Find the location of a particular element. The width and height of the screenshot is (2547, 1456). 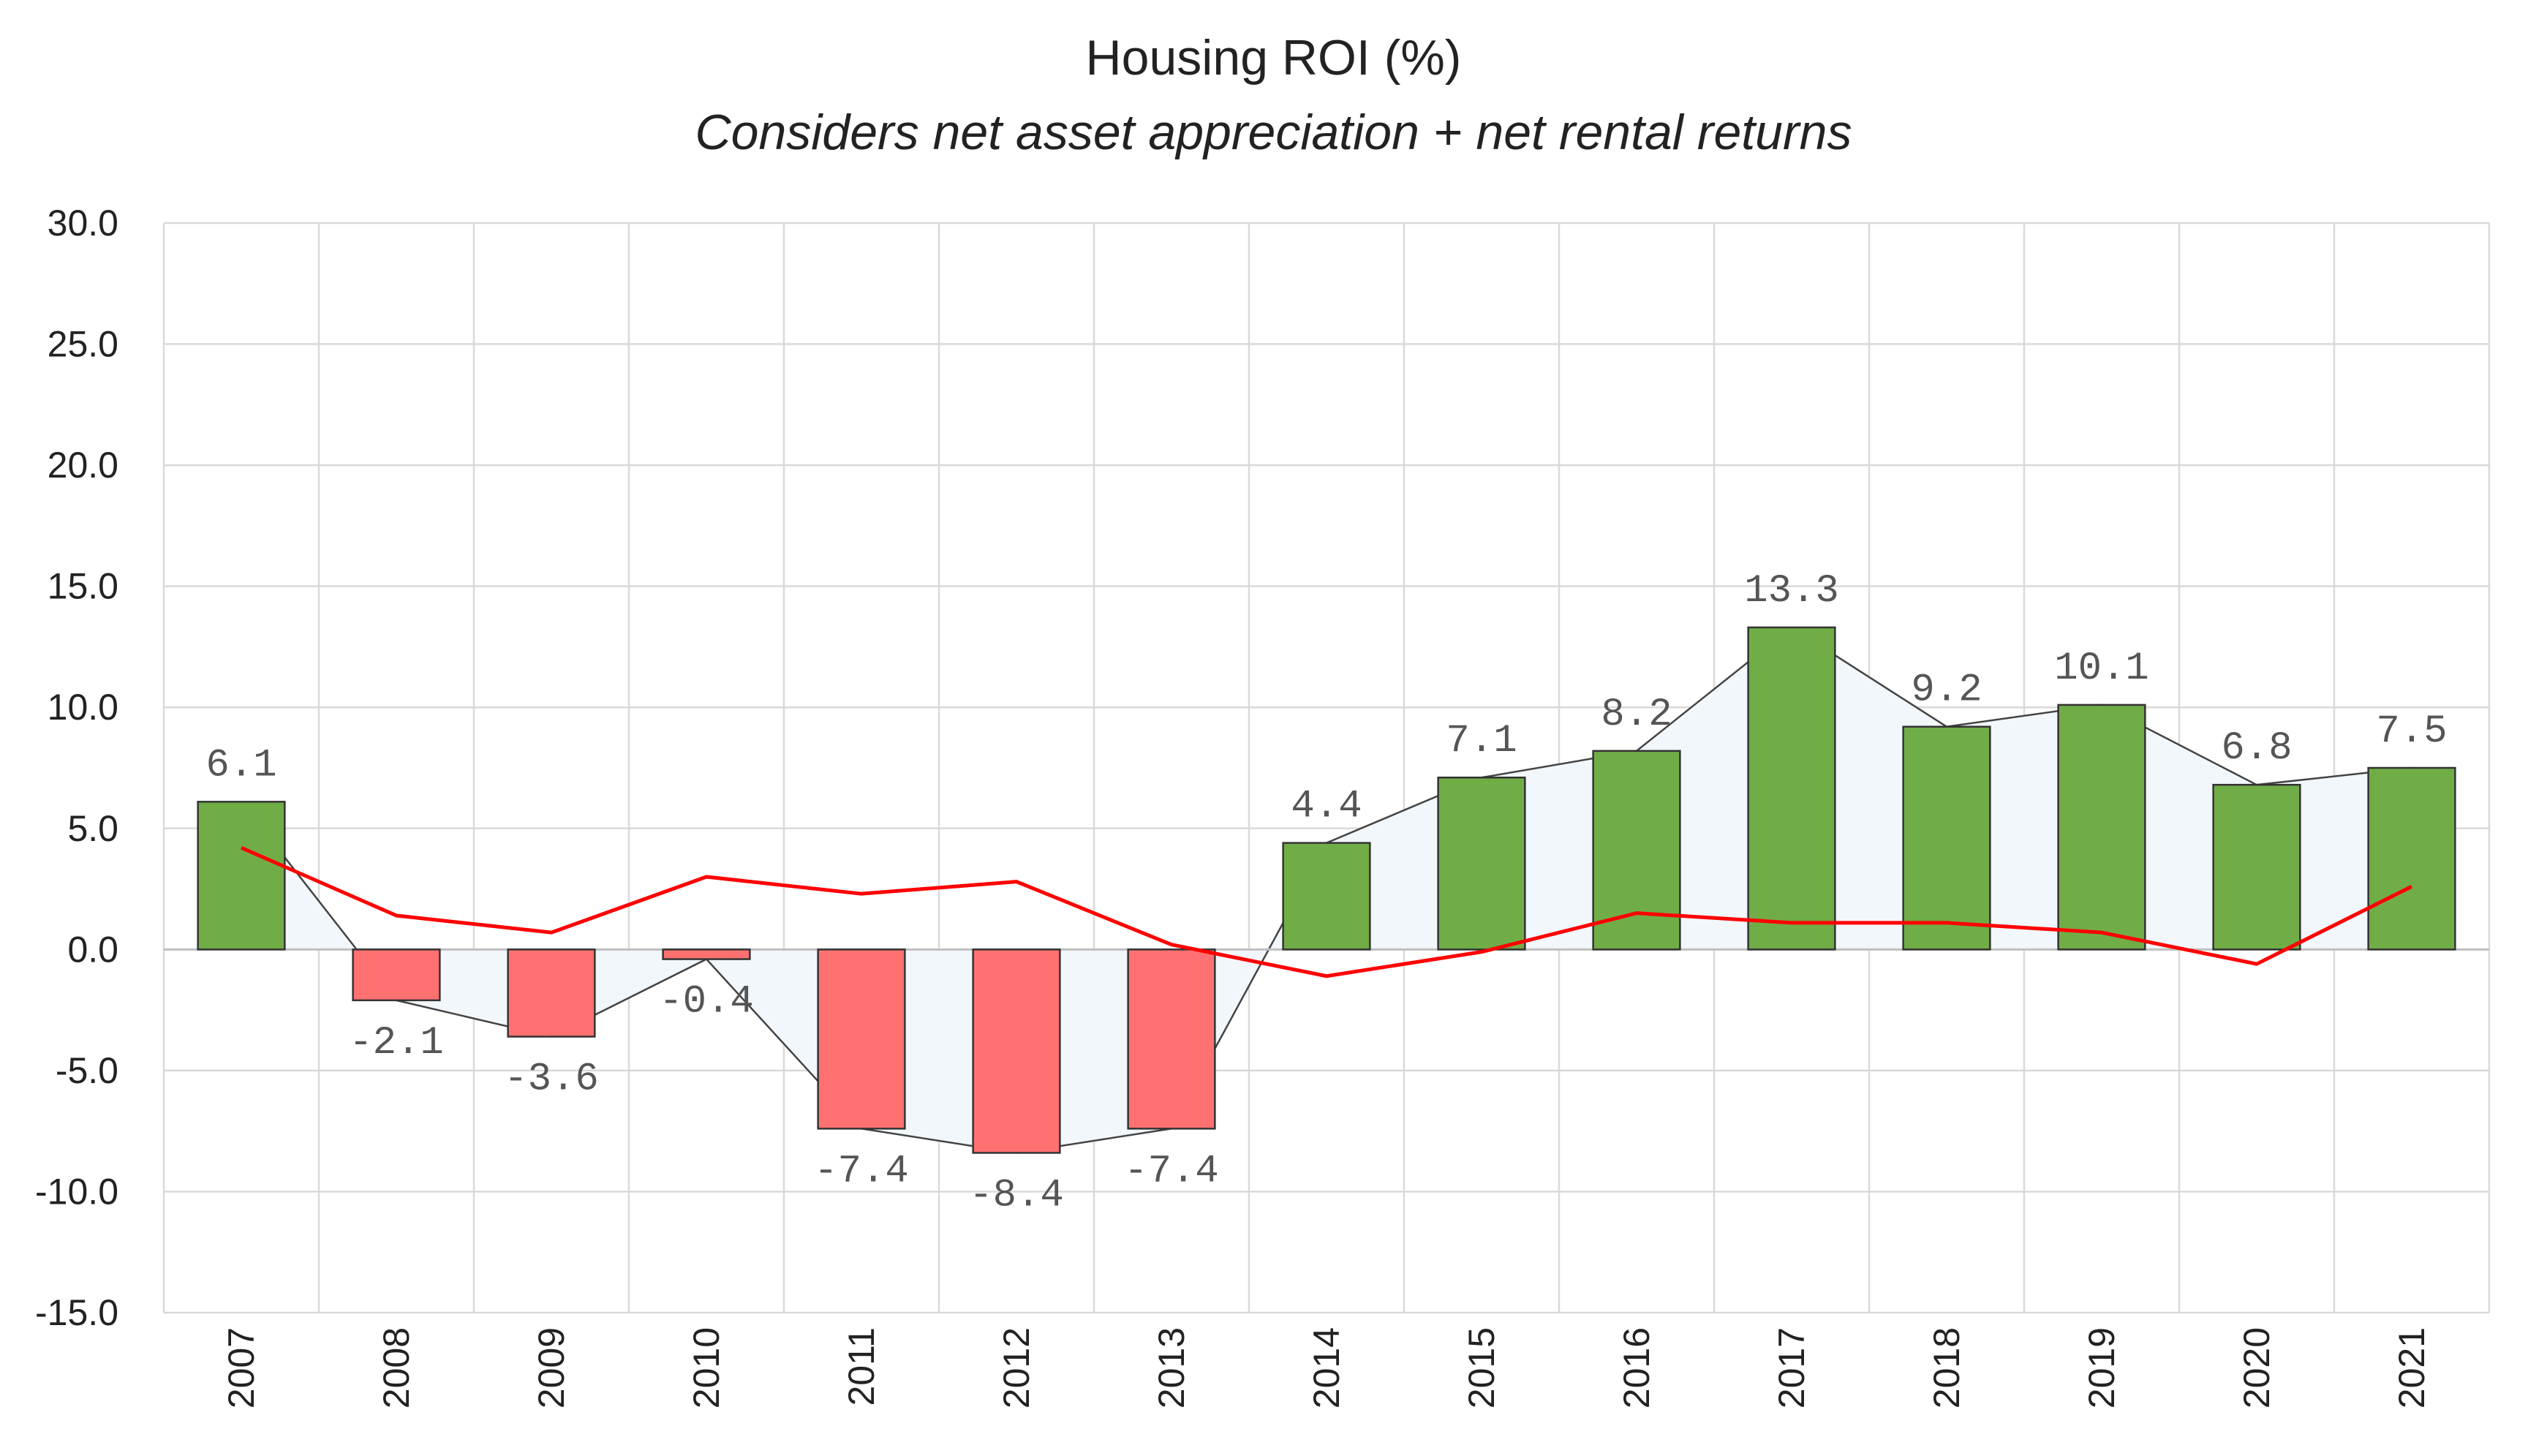

y-tick-label: -15.0 is located at coordinates (76, 1313).